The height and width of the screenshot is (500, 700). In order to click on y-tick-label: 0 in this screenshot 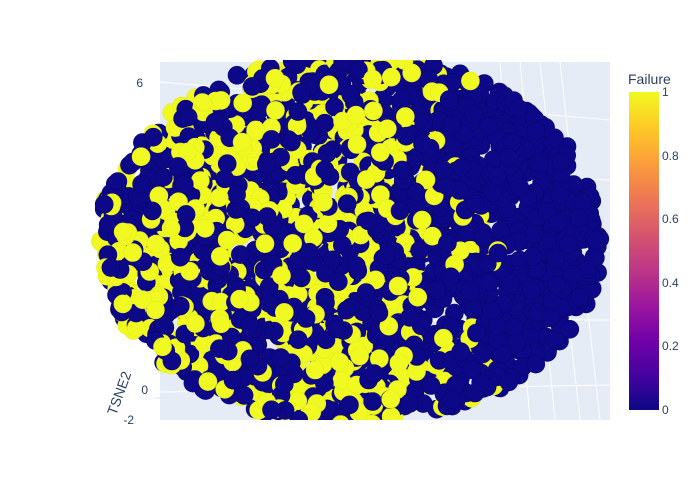, I will do `click(144, 390)`.